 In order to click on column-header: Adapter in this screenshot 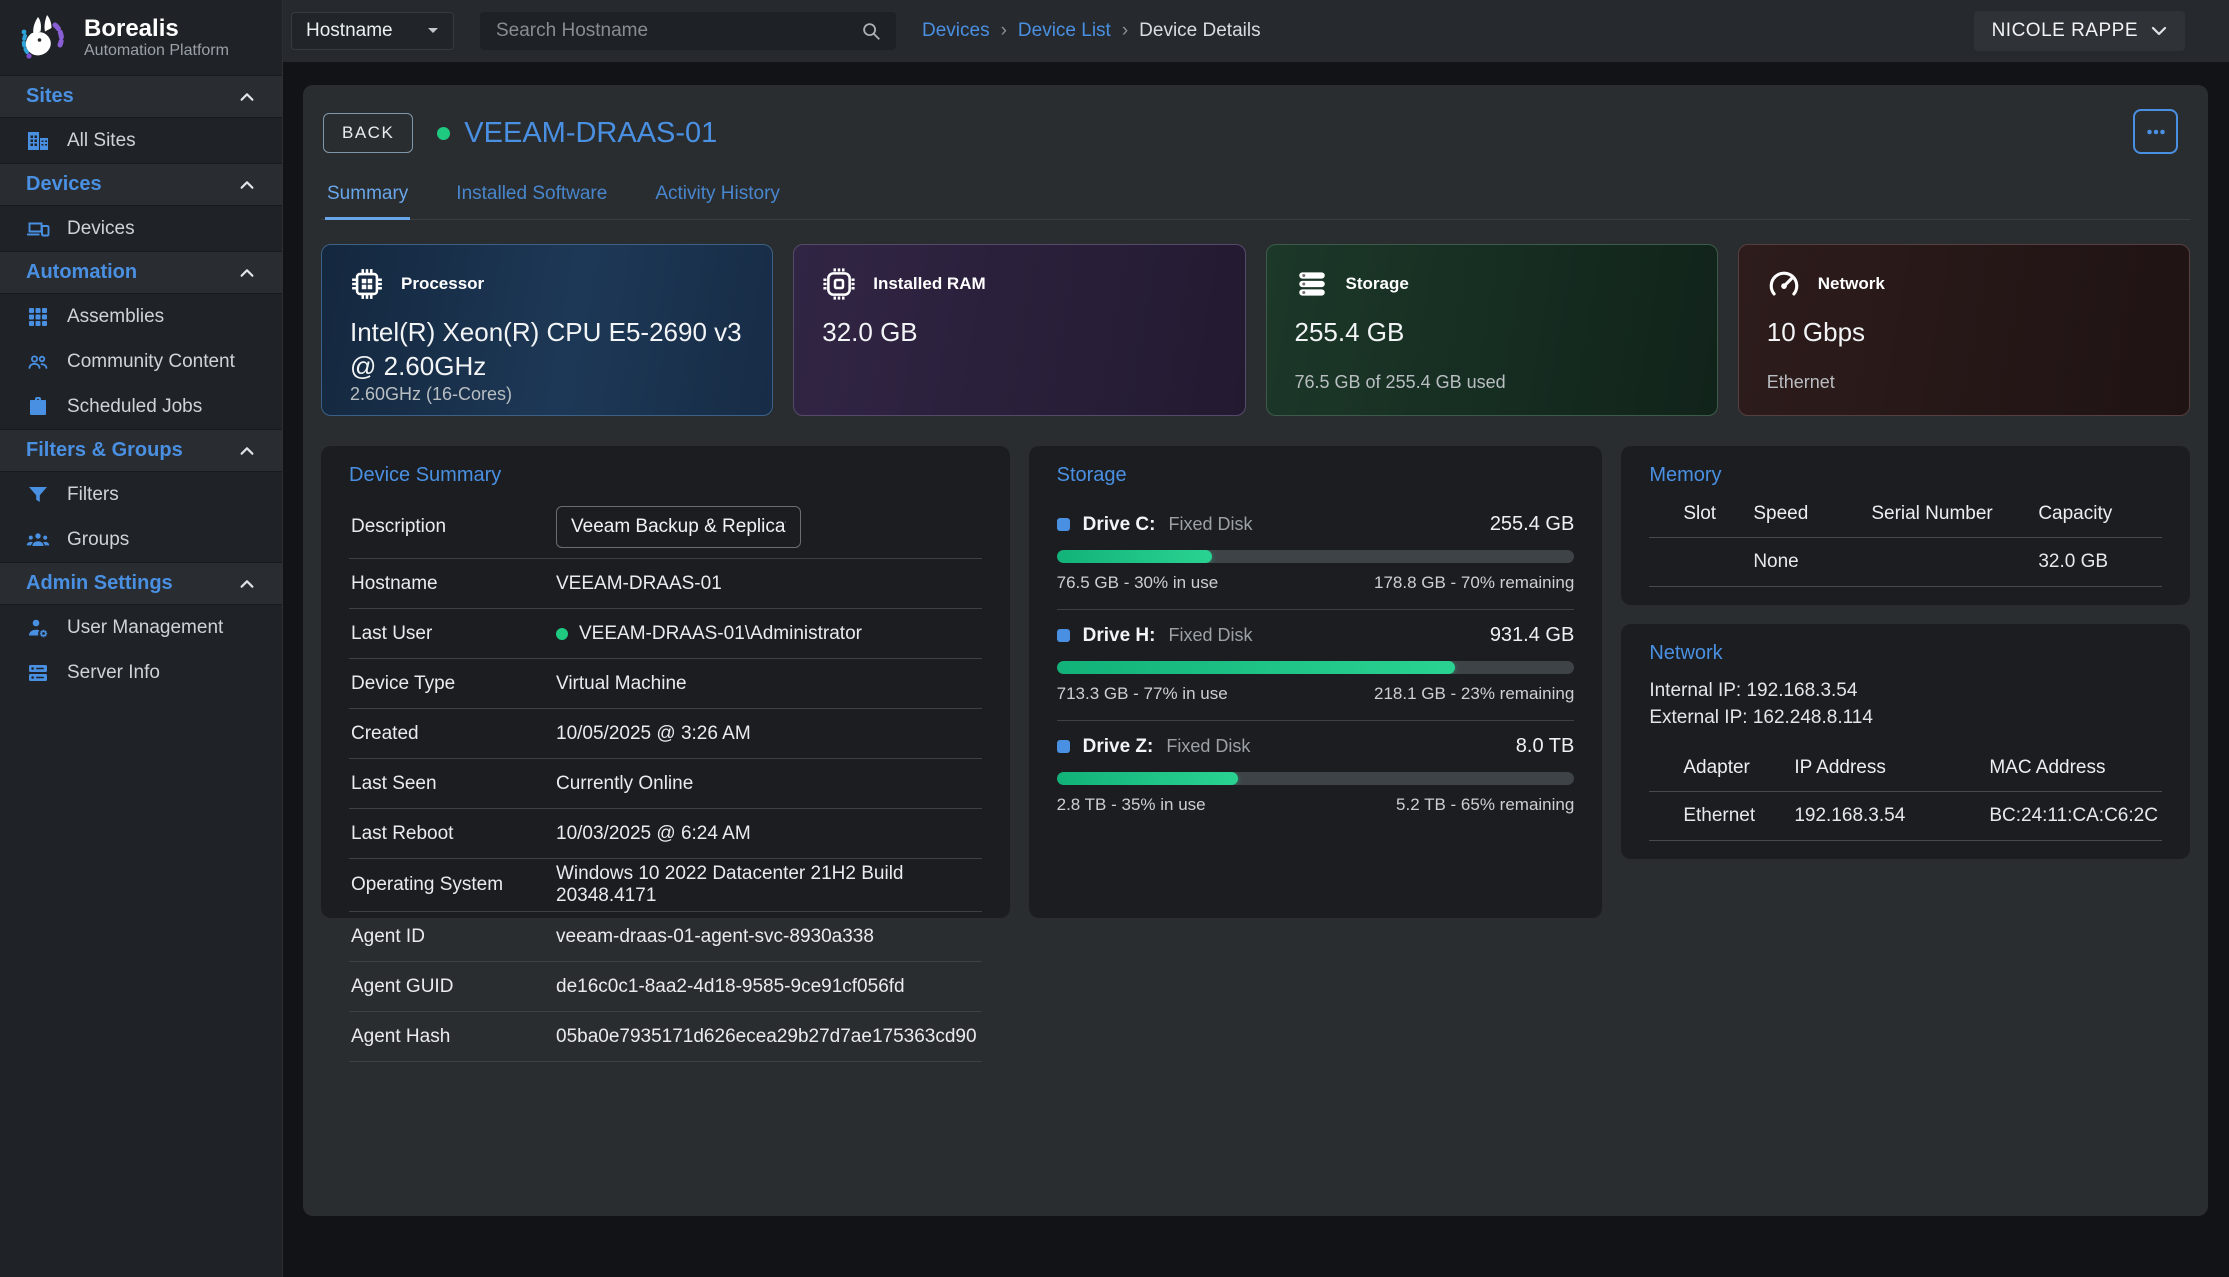, I will do `click(1716, 767)`.